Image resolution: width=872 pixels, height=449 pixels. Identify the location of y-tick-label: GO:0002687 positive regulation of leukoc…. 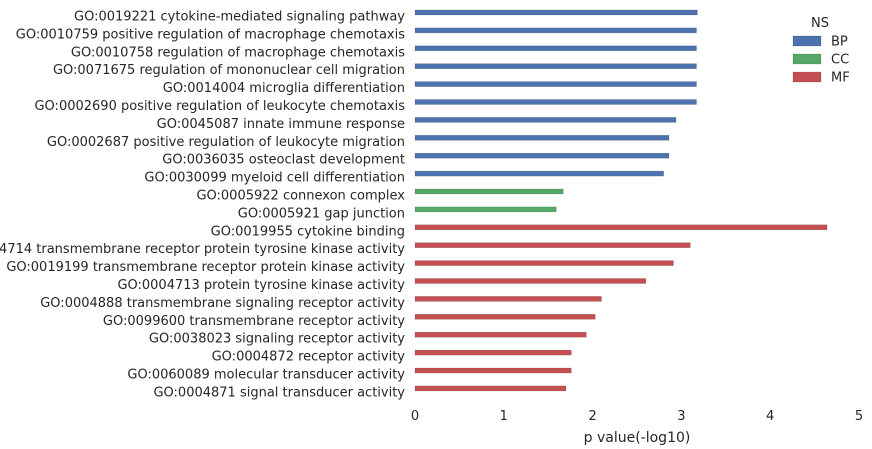
(226, 142).